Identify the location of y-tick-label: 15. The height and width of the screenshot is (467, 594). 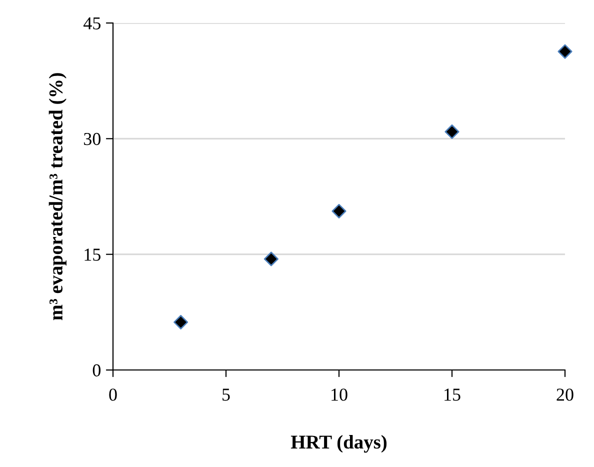
(92, 254).